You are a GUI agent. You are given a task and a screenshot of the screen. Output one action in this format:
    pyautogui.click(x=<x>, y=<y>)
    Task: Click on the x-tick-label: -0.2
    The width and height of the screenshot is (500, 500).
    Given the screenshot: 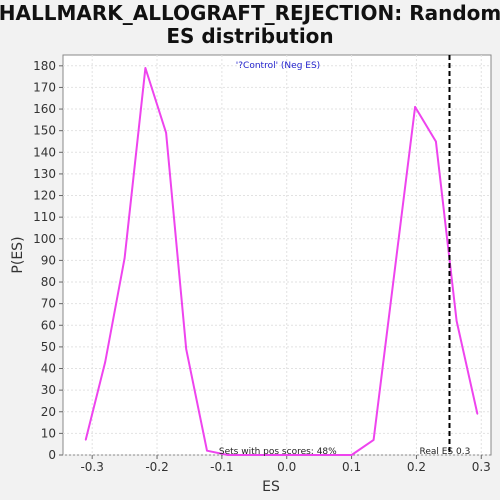 What is the action you would take?
    pyautogui.click(x=156, y=467)
    